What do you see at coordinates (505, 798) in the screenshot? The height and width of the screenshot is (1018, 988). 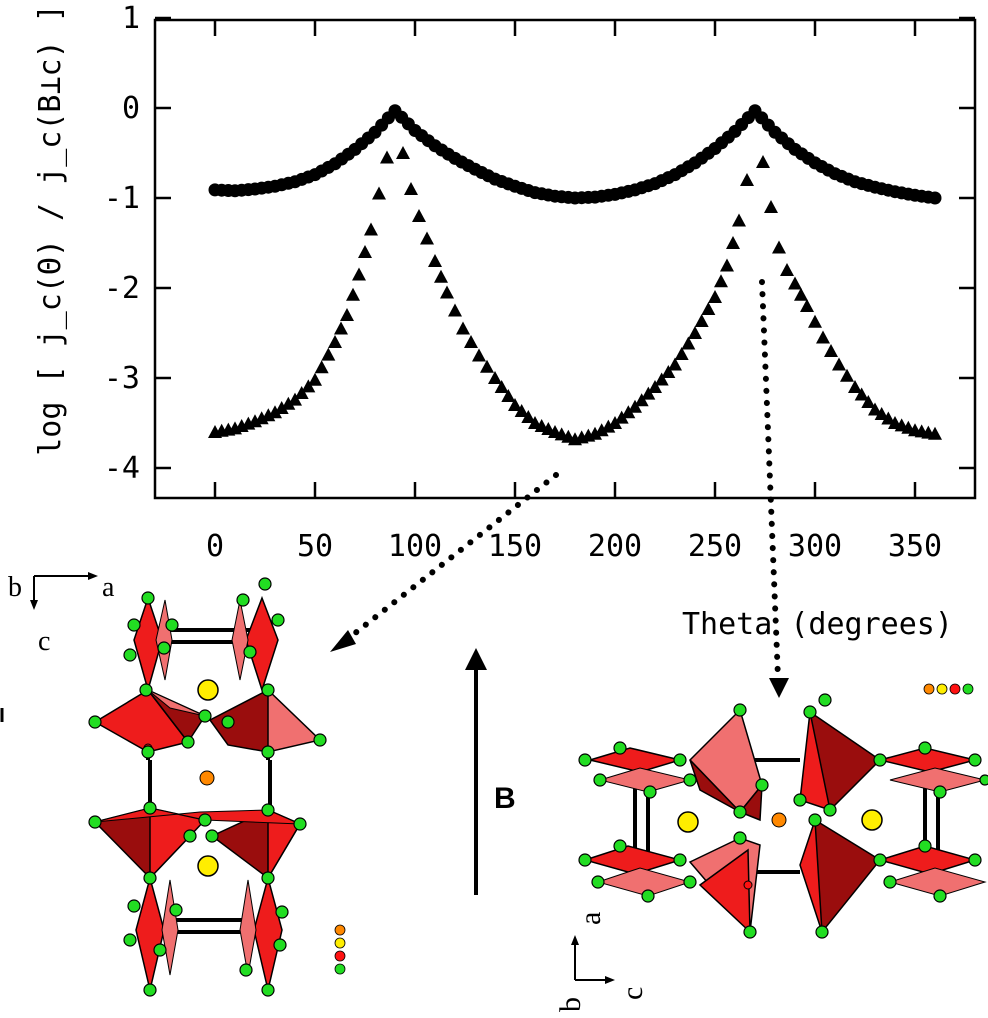 I see `field-label: B` at bounding box center [505, 798].